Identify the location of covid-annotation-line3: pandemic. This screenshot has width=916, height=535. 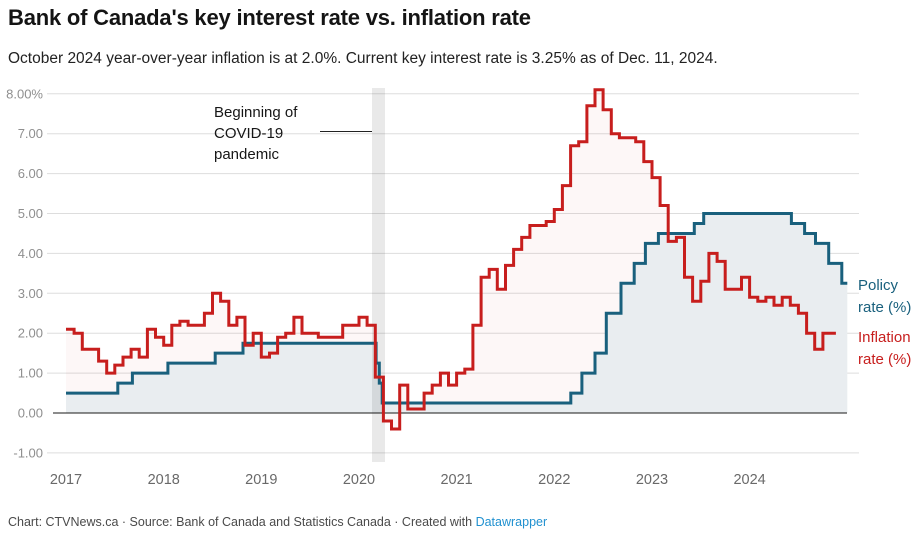
(247, 154).